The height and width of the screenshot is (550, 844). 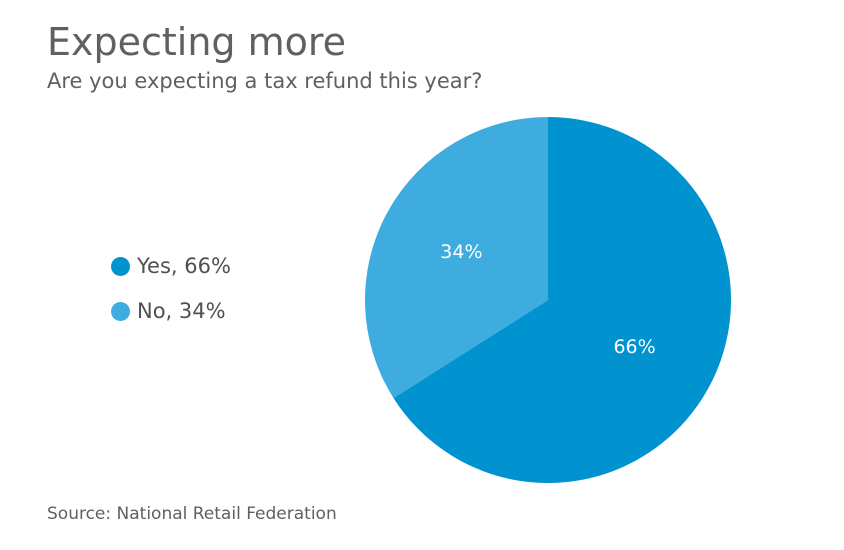 What do you see at coordinates (461, 252) in the screenshot?
I see `data-label-no: 34%` at bounding box center [461, 252].